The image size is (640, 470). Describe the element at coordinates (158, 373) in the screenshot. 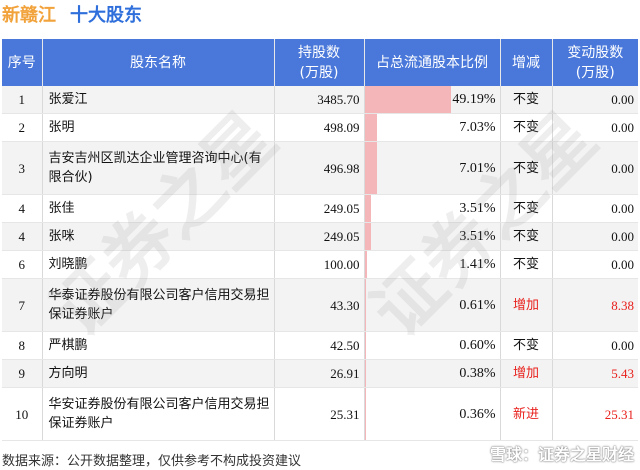

I see `cell-shareholder-name: 方向明` at that location.